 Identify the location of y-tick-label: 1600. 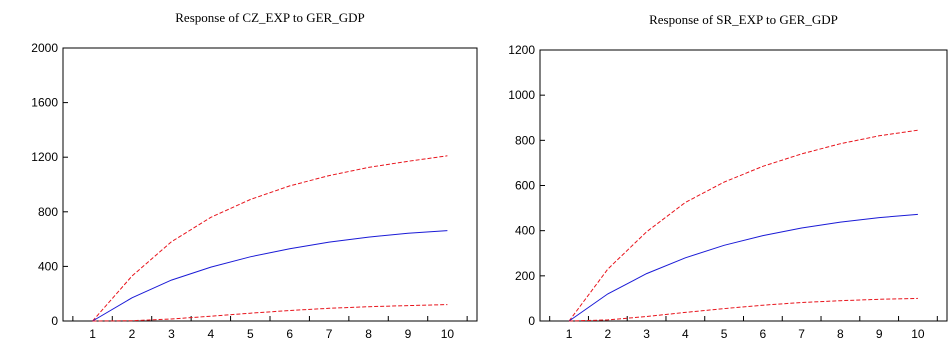
(44, 103).